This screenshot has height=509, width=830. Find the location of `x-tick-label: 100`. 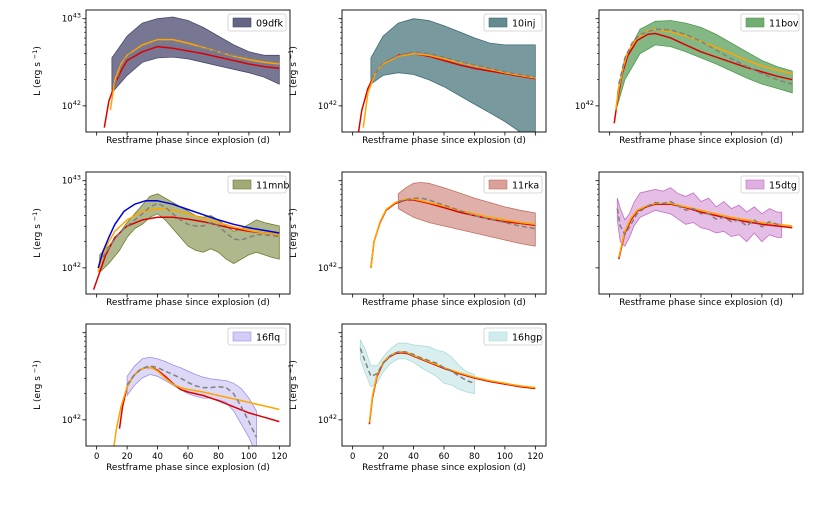

x-tick-label: 100 is located at coordinates (505, 457).